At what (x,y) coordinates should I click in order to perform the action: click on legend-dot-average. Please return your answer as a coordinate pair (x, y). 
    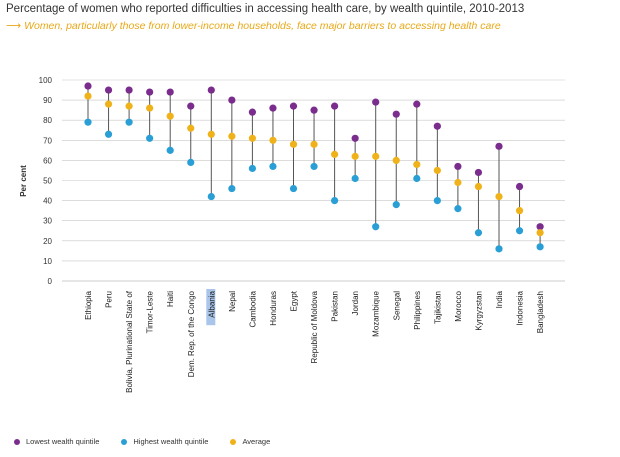
    Looking at the image, I should click on (233, 441).